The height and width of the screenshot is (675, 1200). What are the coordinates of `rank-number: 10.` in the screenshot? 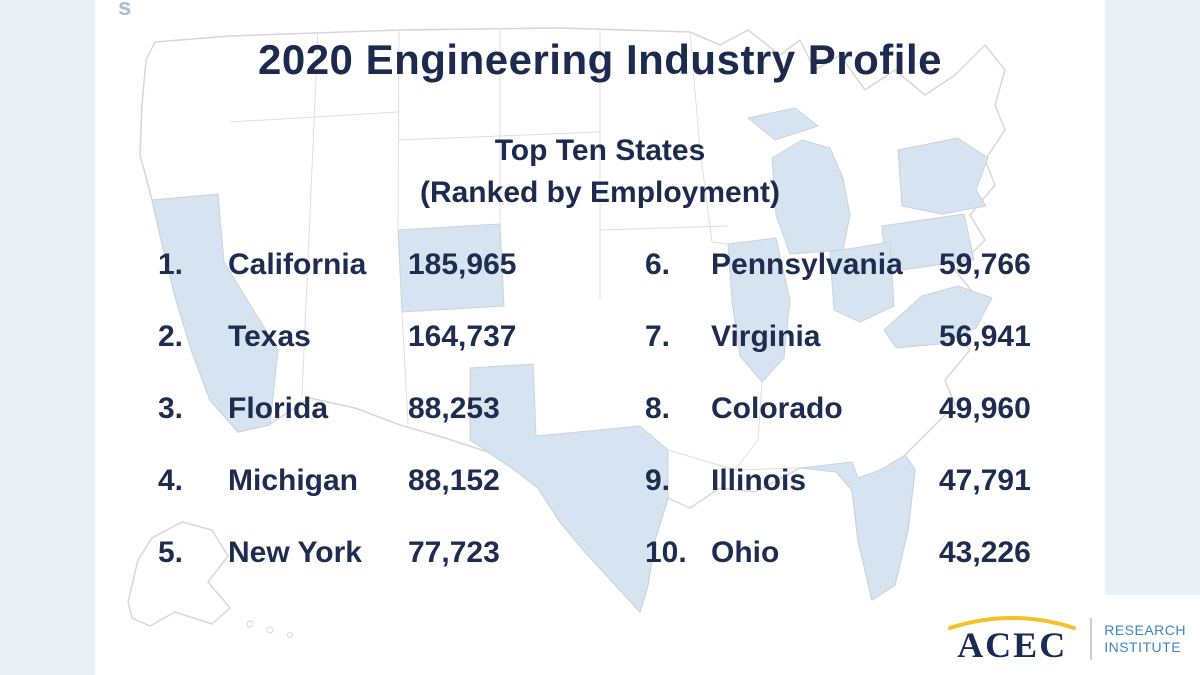 It's located at (666, 552).